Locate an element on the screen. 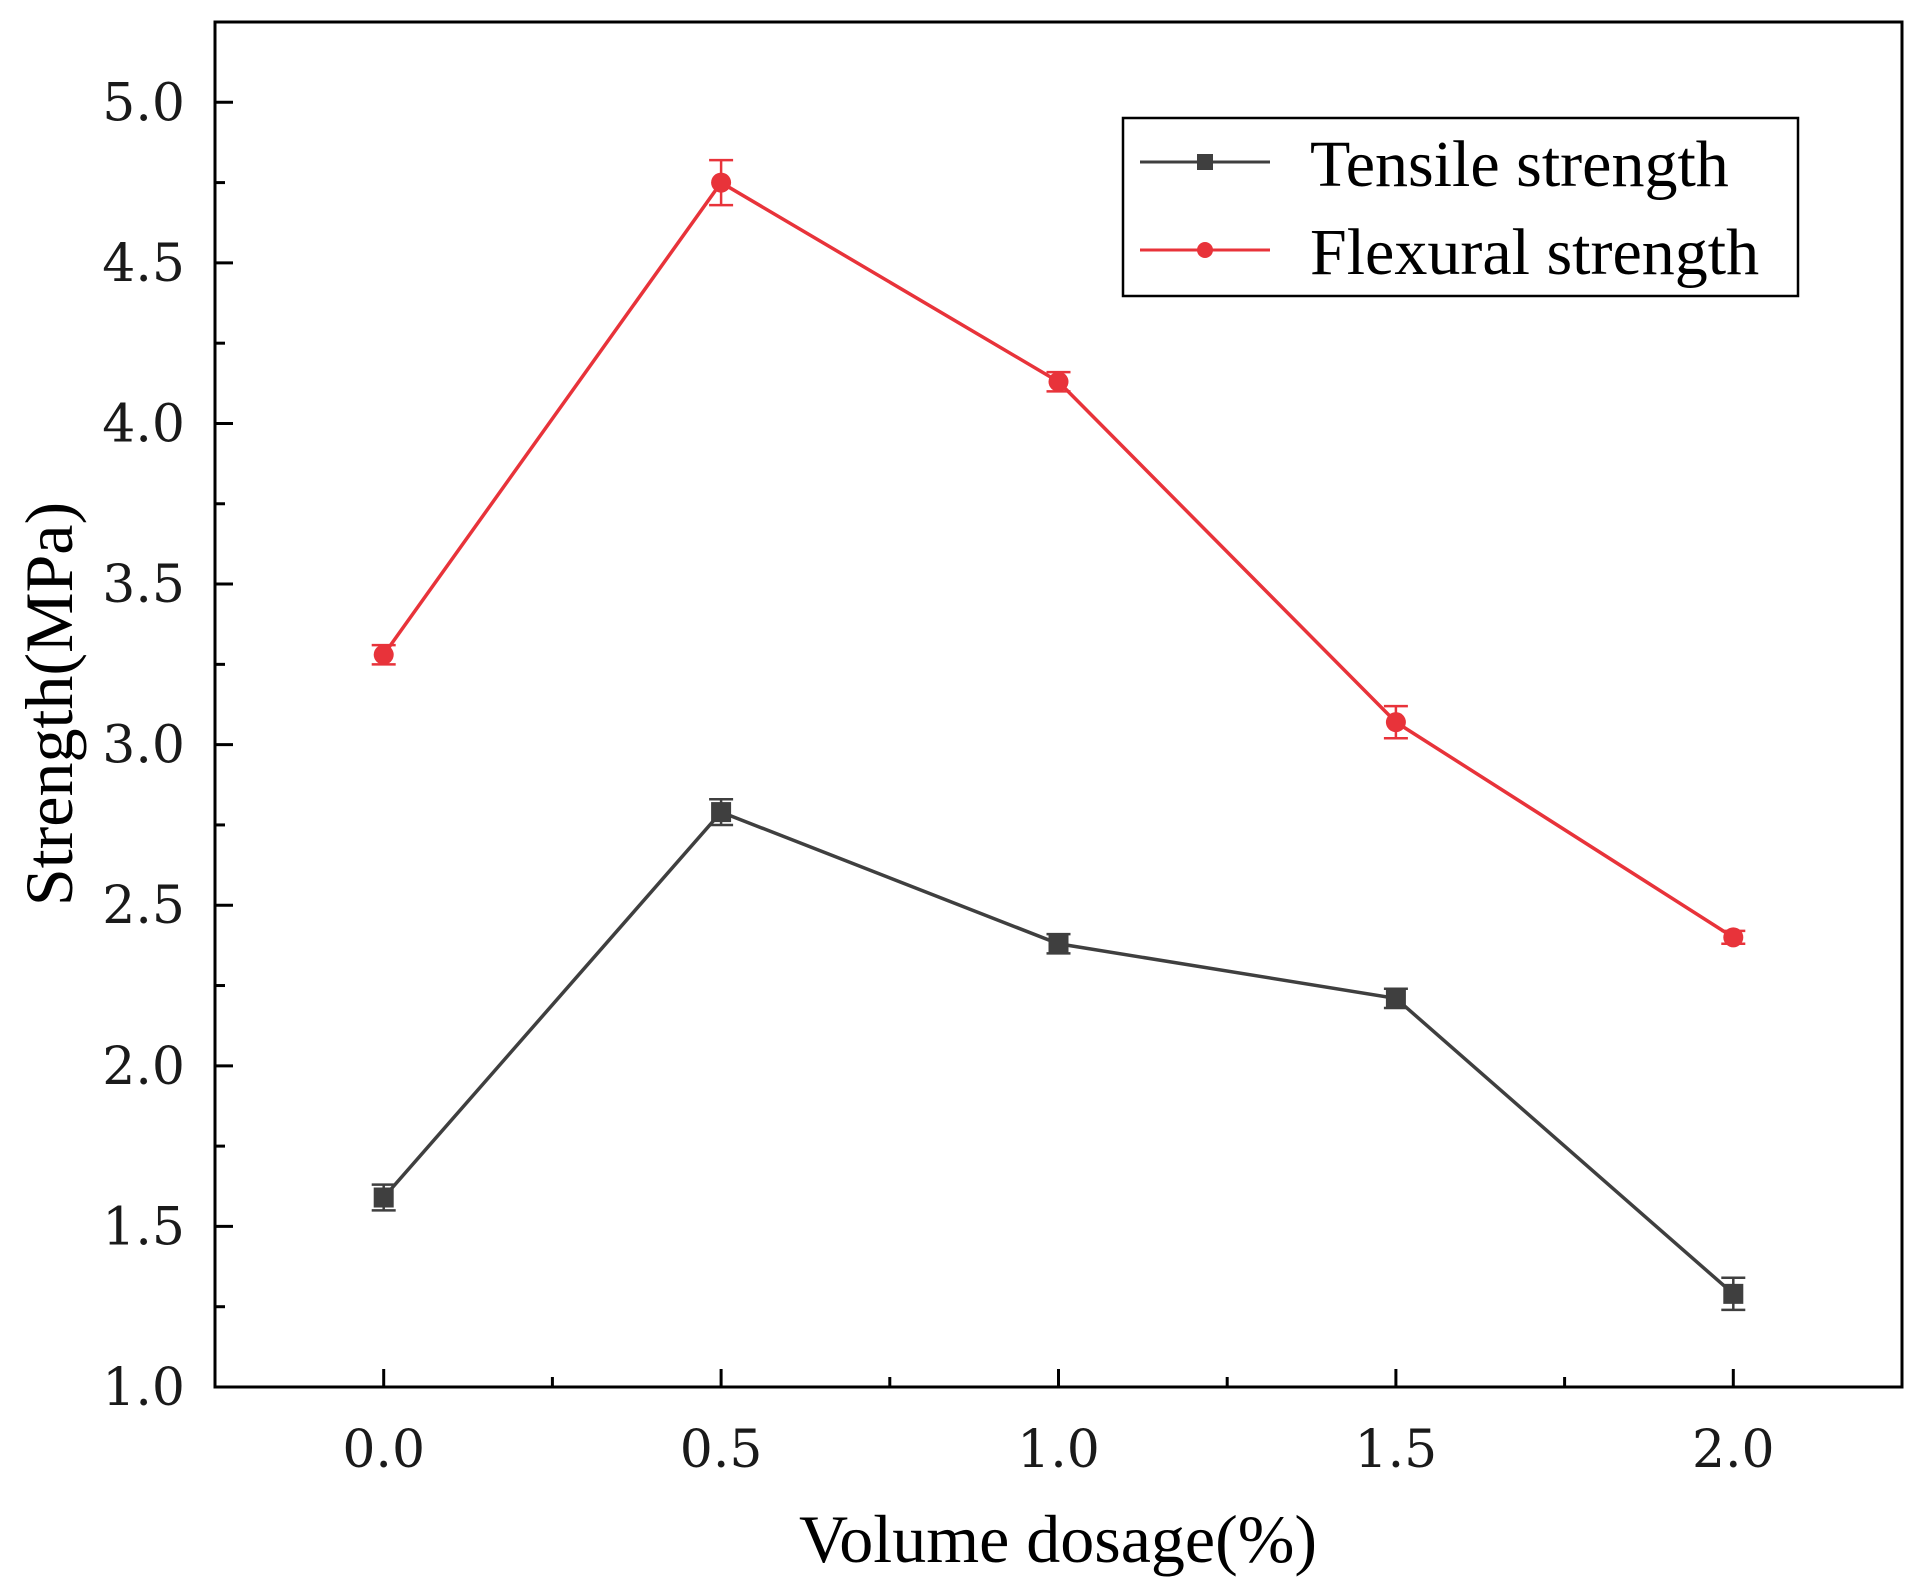 This screenshot has height=1589, width=1928. legend-tensile-marker is located at coordinates (1205, 162).